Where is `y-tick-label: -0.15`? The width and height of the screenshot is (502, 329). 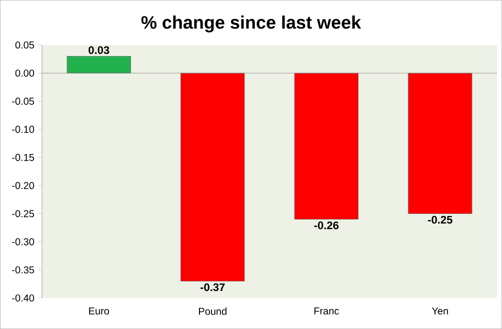 y-tick-label: -0.15 is located at coordinates (23, 157).